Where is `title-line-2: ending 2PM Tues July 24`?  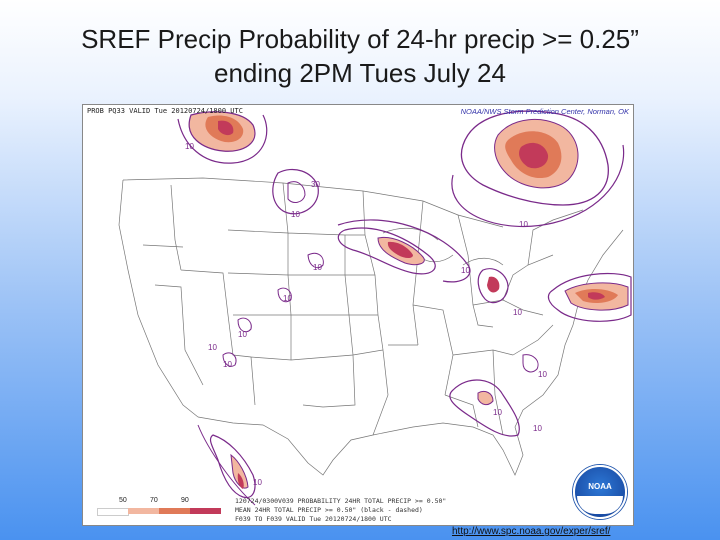 title-line-2: ending 2PM Tues July 24 is located at coordinates (360, 73).